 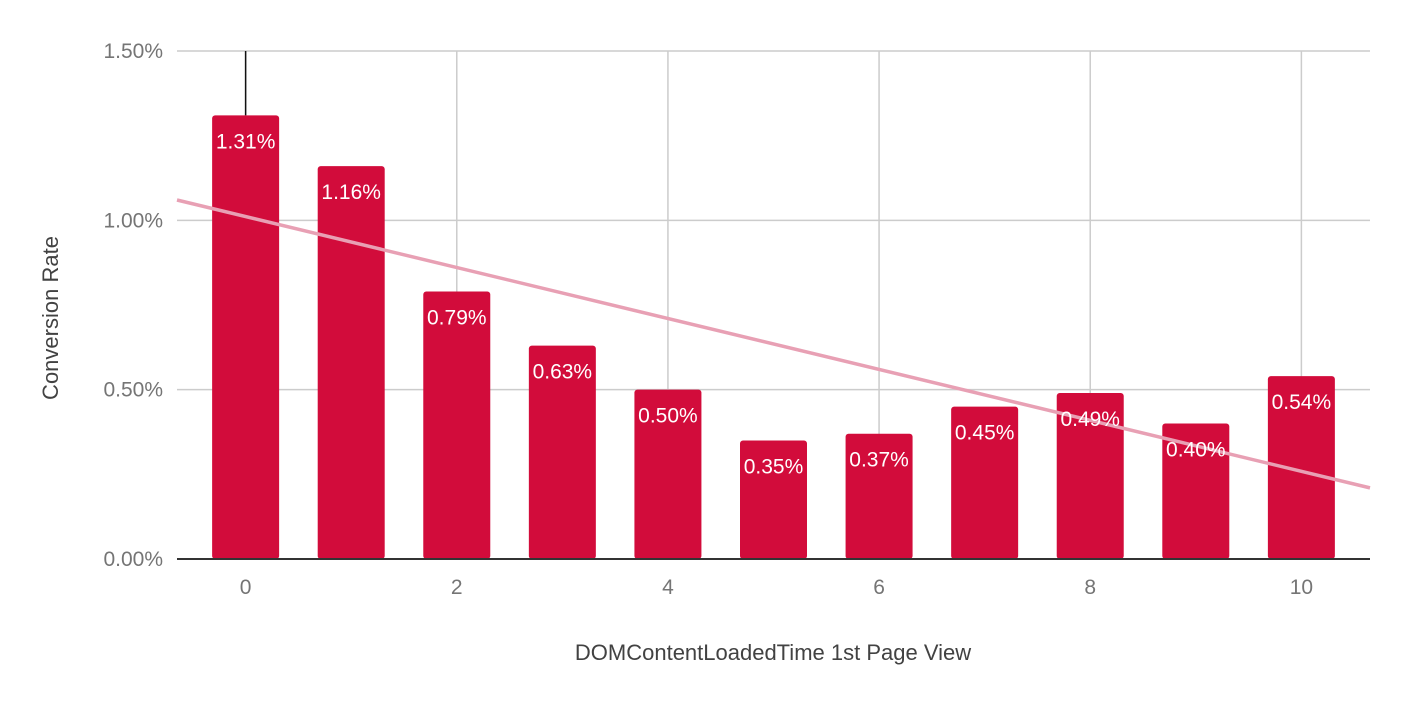 What do you see at coordinates (773, 652) in the screenshot?
I see `x-axis-title: DOMContentLoadedTime 1st Page View` at bounding box center [773, 652].